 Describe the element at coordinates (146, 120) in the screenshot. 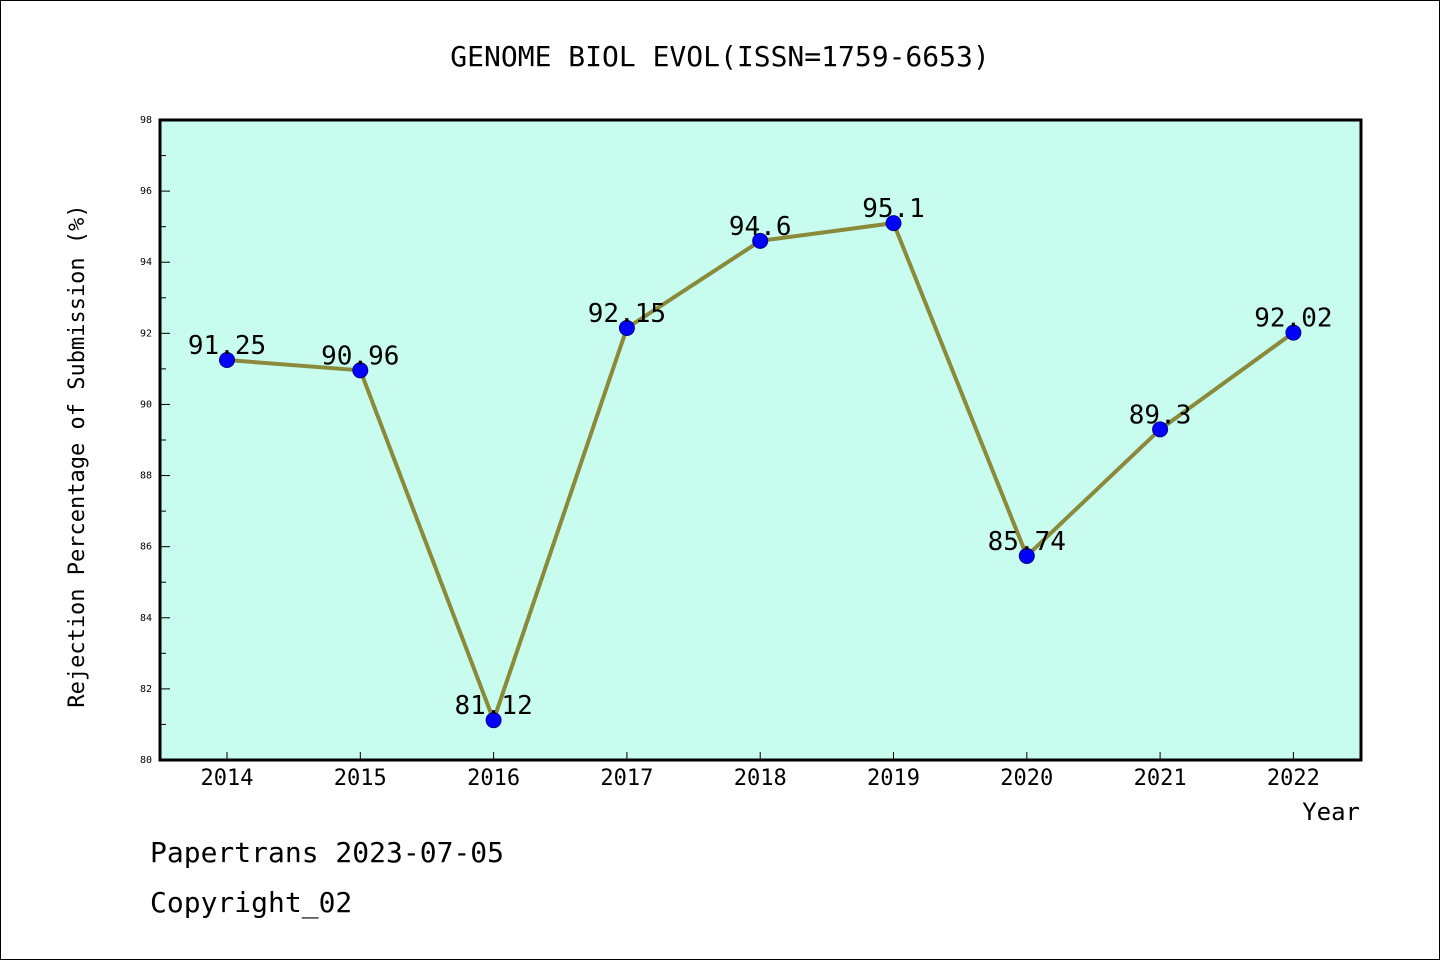

I see `y-tick-label: 98` at that location.